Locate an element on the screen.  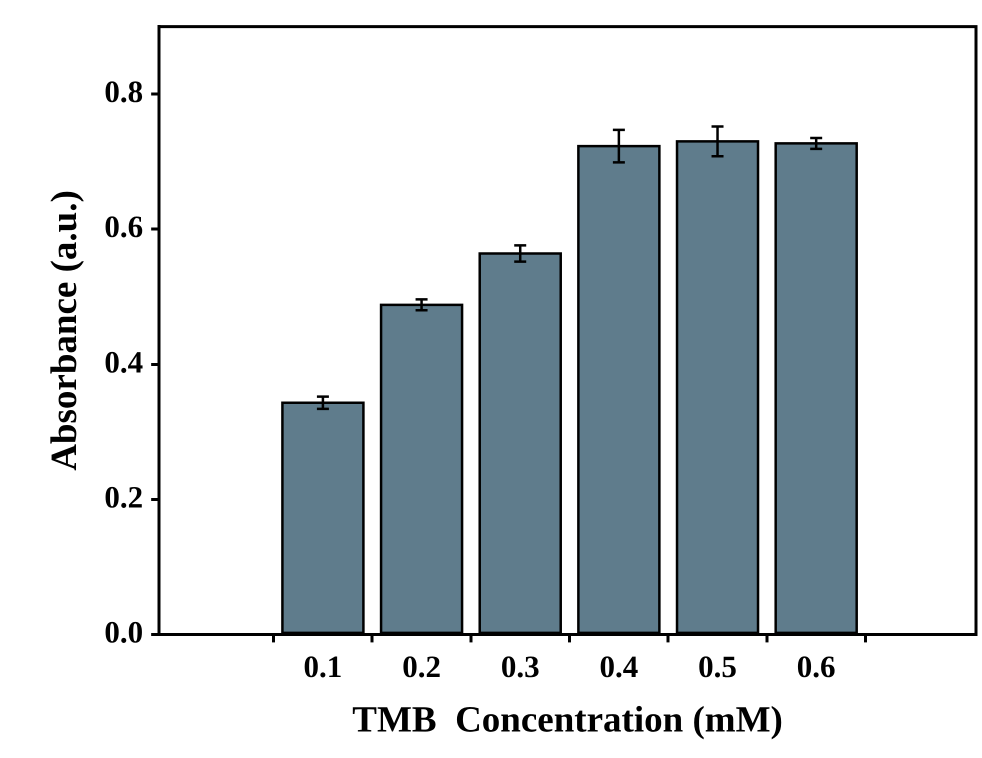
y-tick-label: 0.6 is located at coordinates (124, 226).